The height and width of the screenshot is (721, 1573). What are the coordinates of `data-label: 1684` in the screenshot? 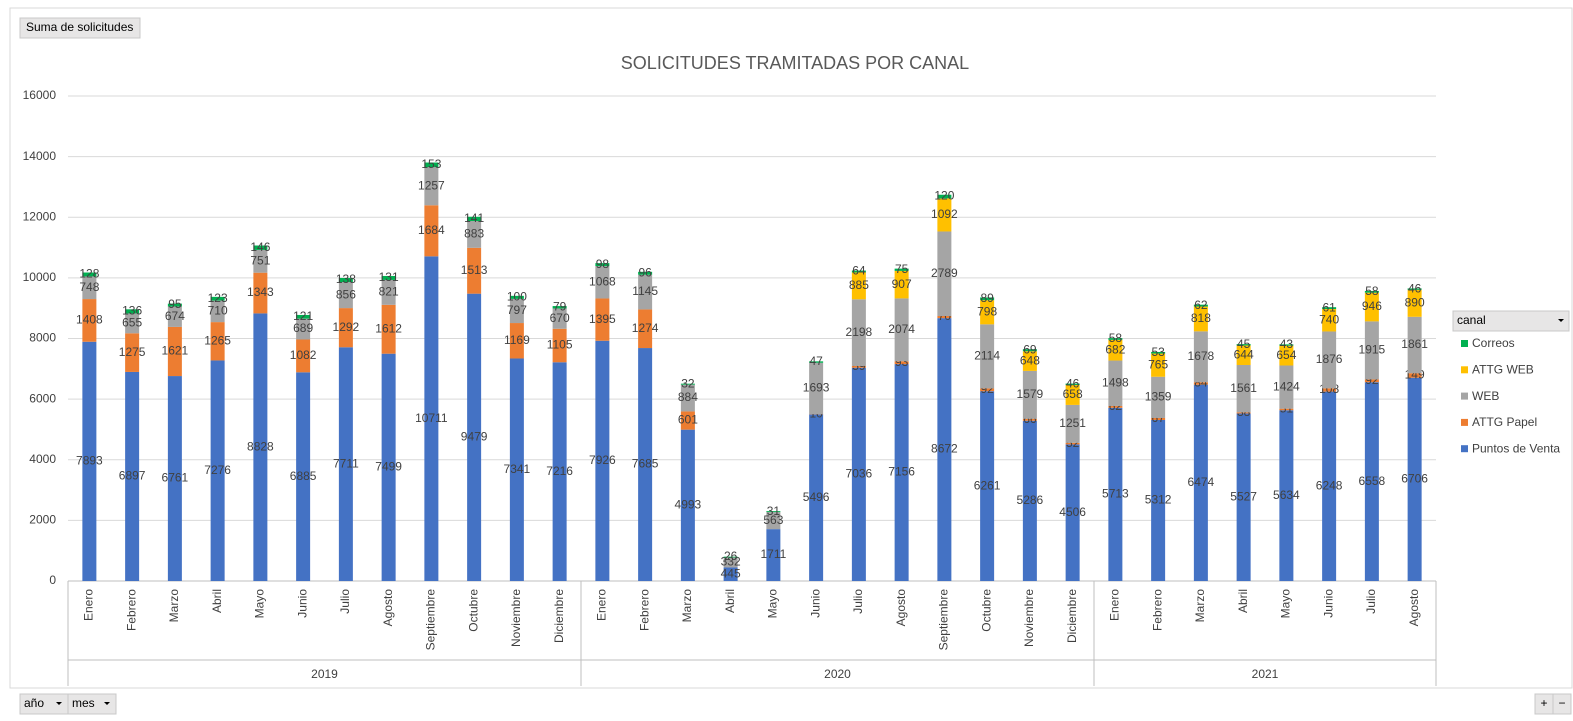 It's located at (431, 230).